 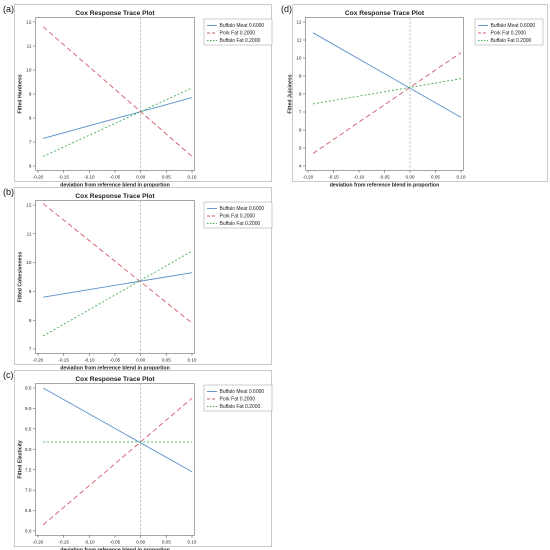 What do you see at coordinates (300, 166) in the screenshot?
I see `y-tick-label: 4` at bounding box center [300, 166].